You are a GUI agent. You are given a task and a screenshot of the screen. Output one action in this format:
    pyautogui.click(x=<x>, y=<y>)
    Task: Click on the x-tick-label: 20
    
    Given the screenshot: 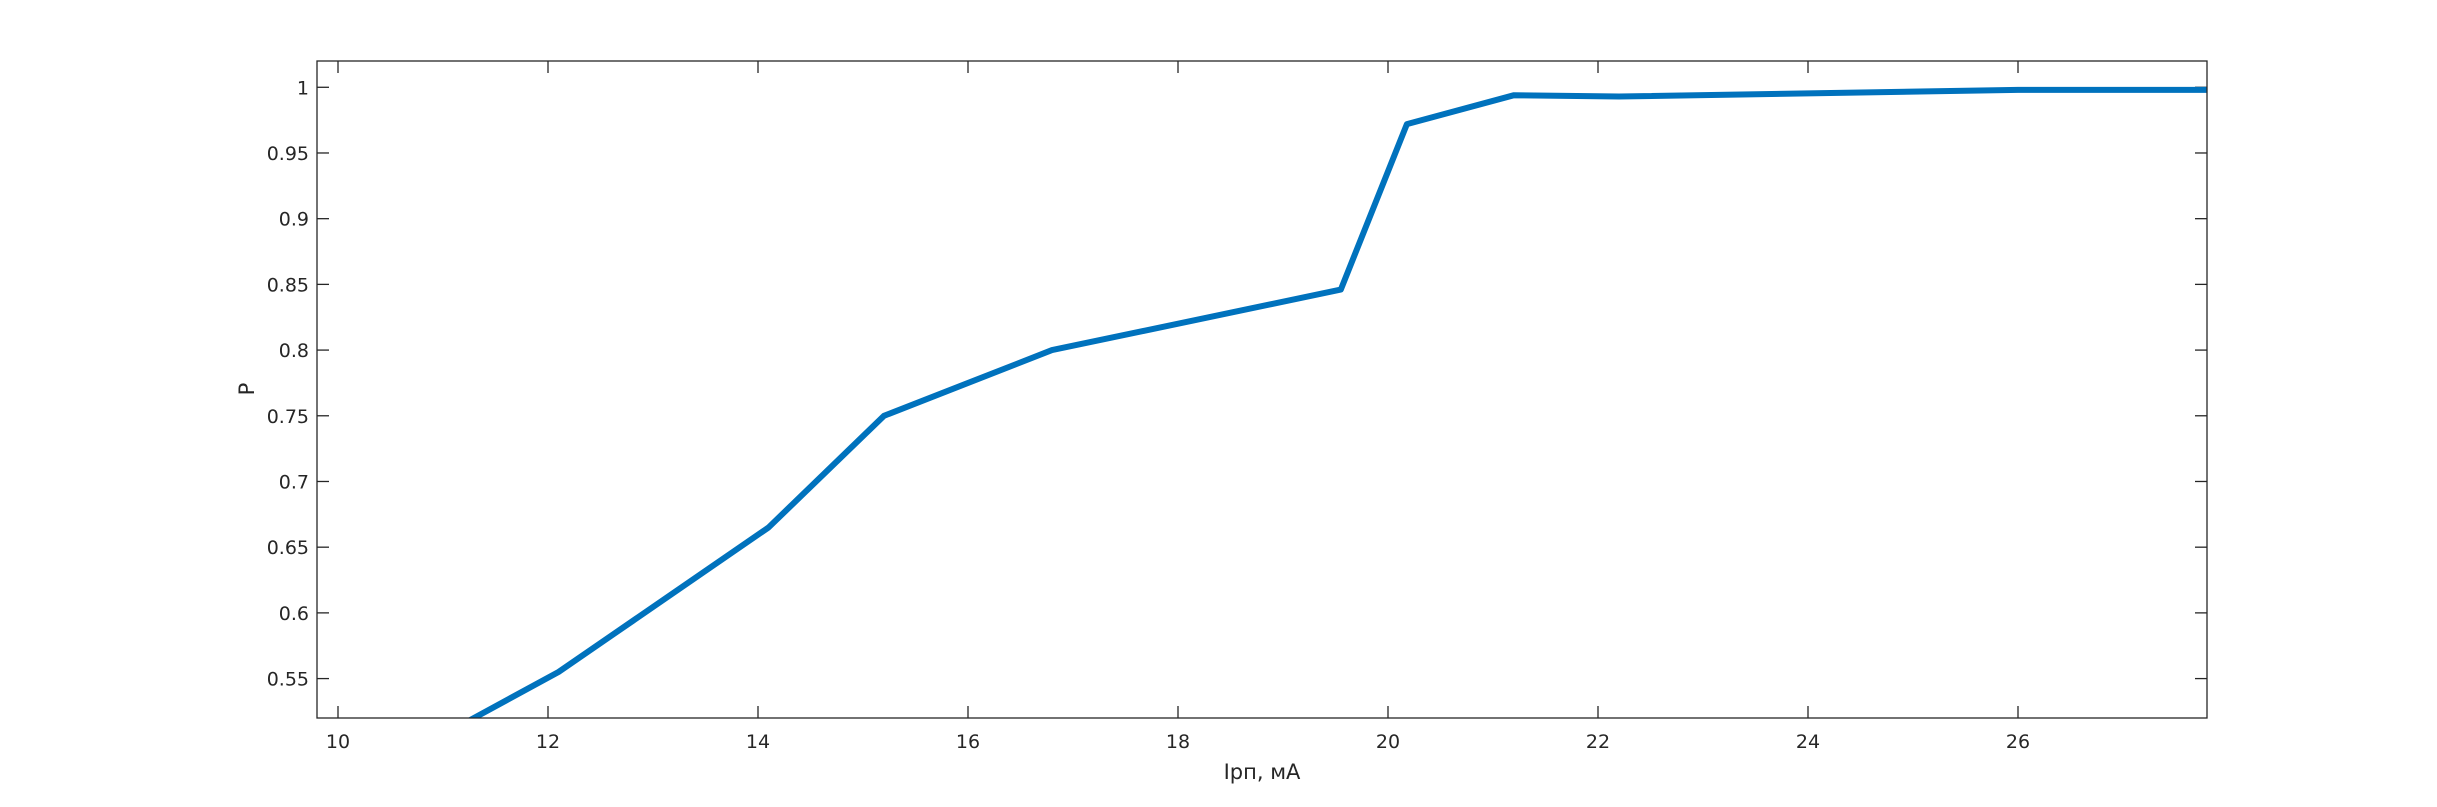 What is the action you would take?
    pyautogui.click(x=1388, y=742)
    